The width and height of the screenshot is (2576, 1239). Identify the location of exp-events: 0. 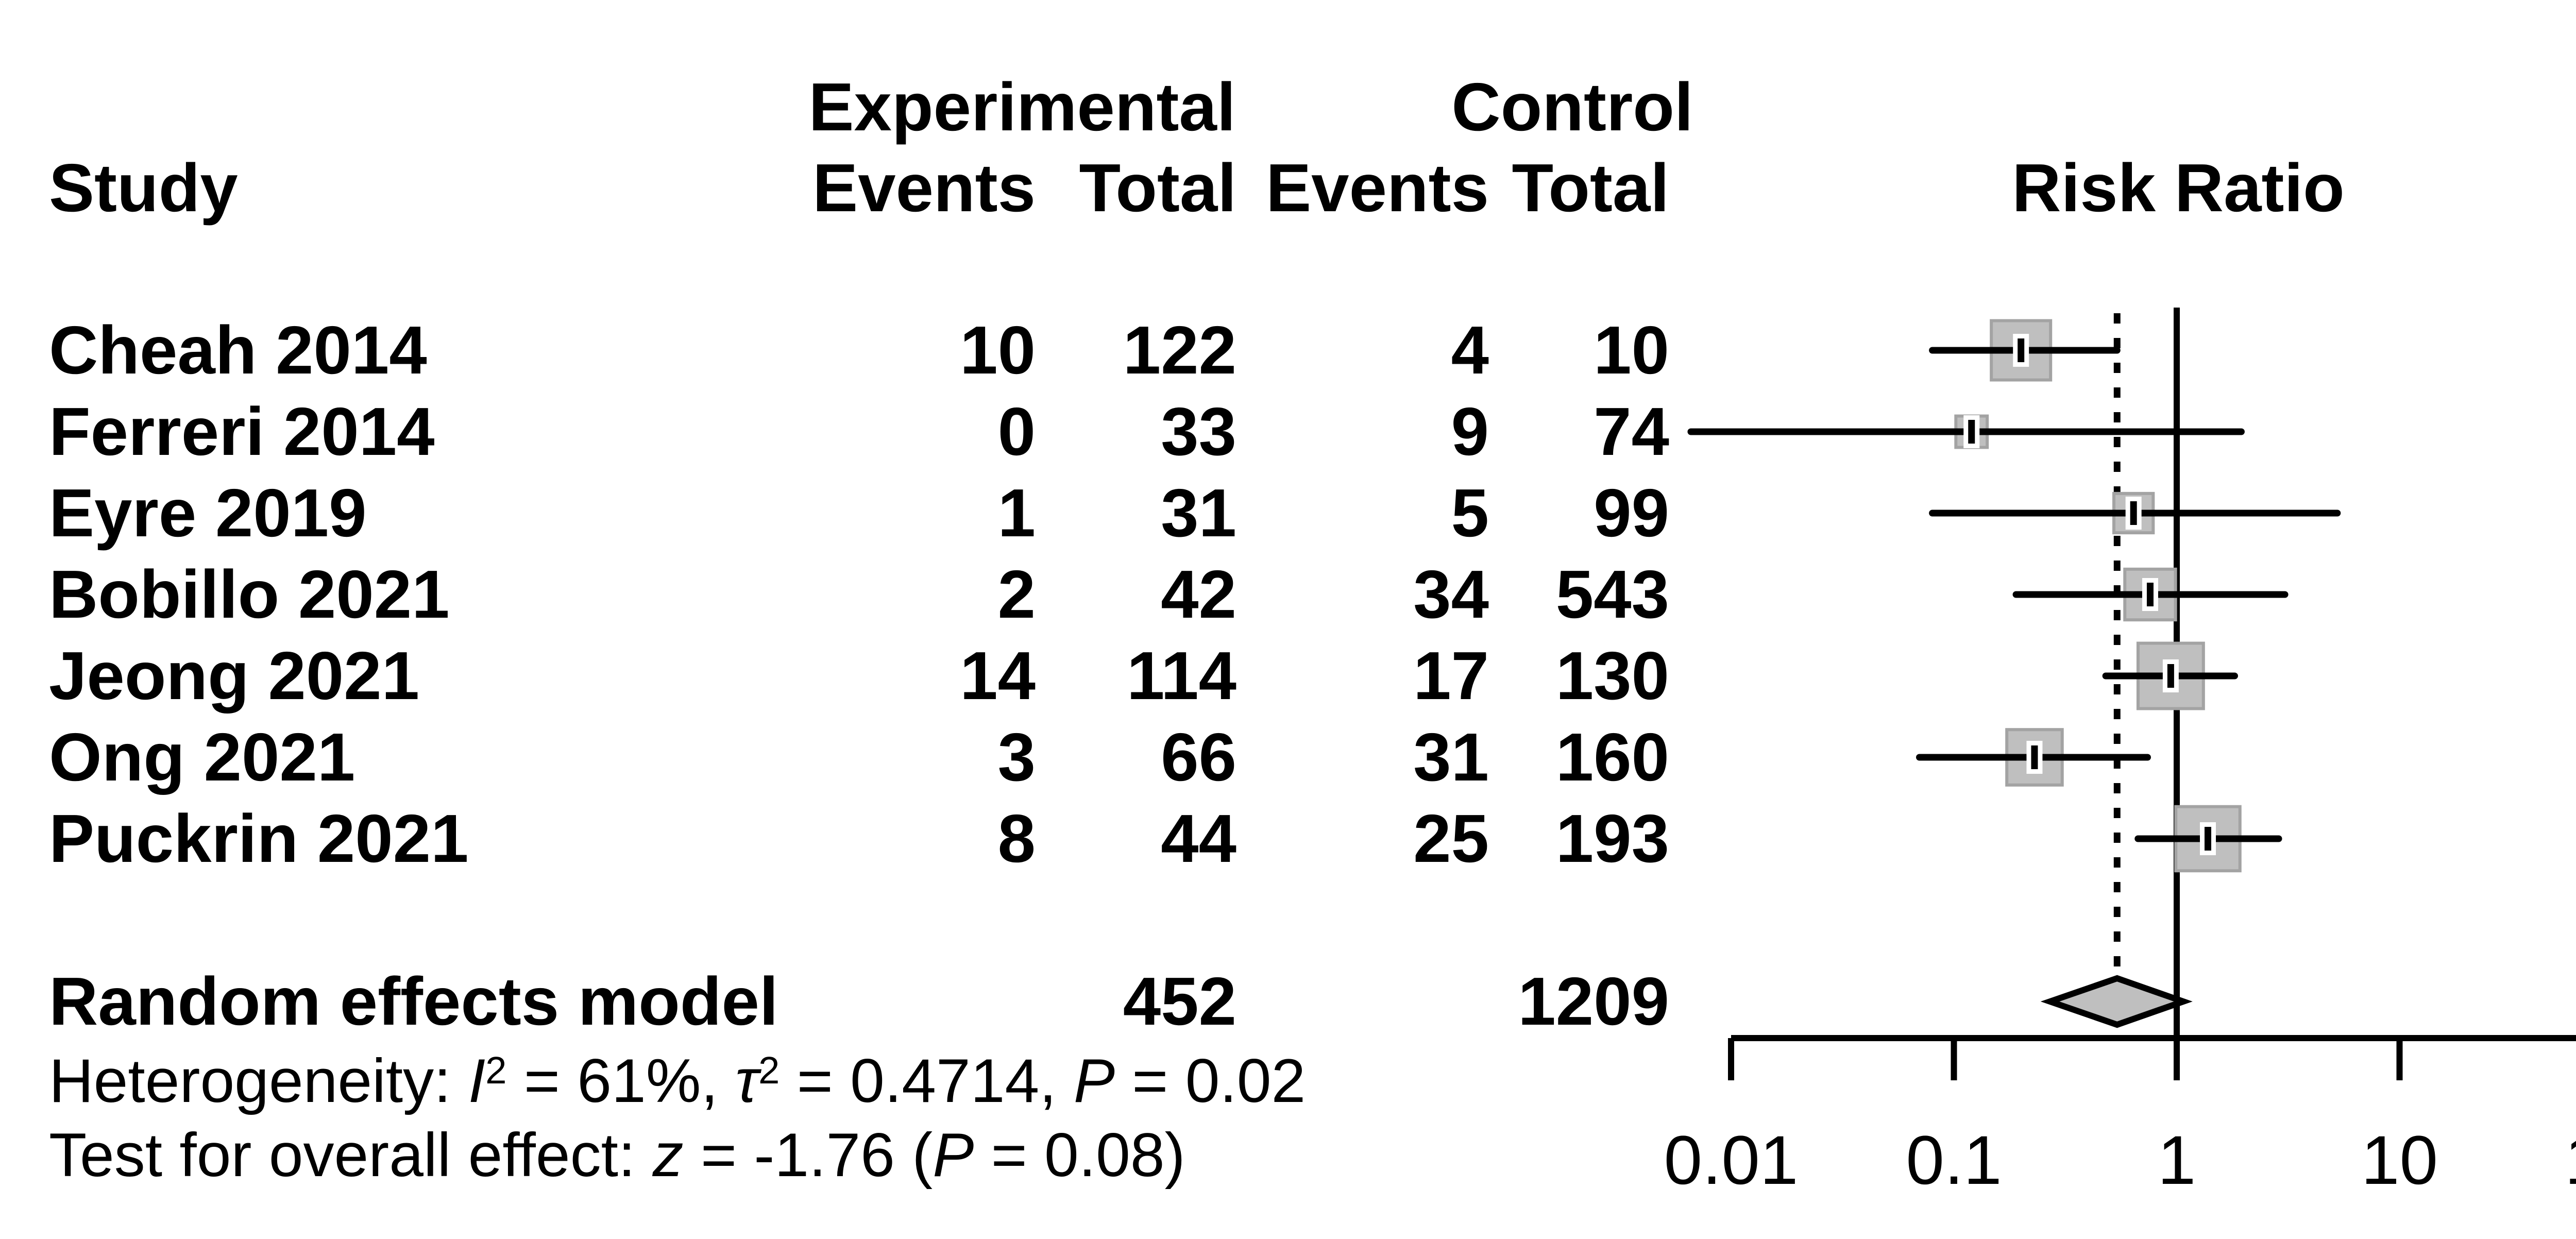
(1017, 431).